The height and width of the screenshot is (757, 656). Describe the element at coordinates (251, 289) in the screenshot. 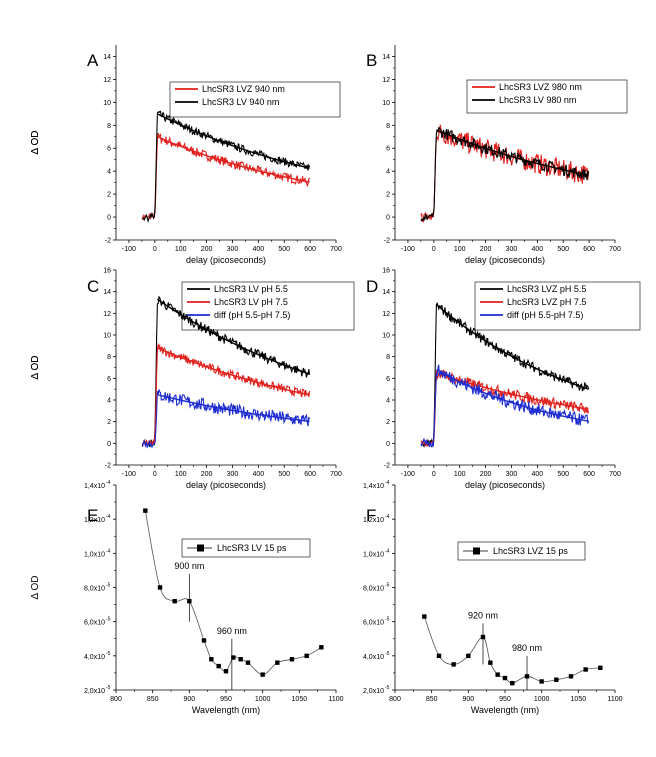

I see `legend-label: LhcSR3 LV pH 5.5` at that location.